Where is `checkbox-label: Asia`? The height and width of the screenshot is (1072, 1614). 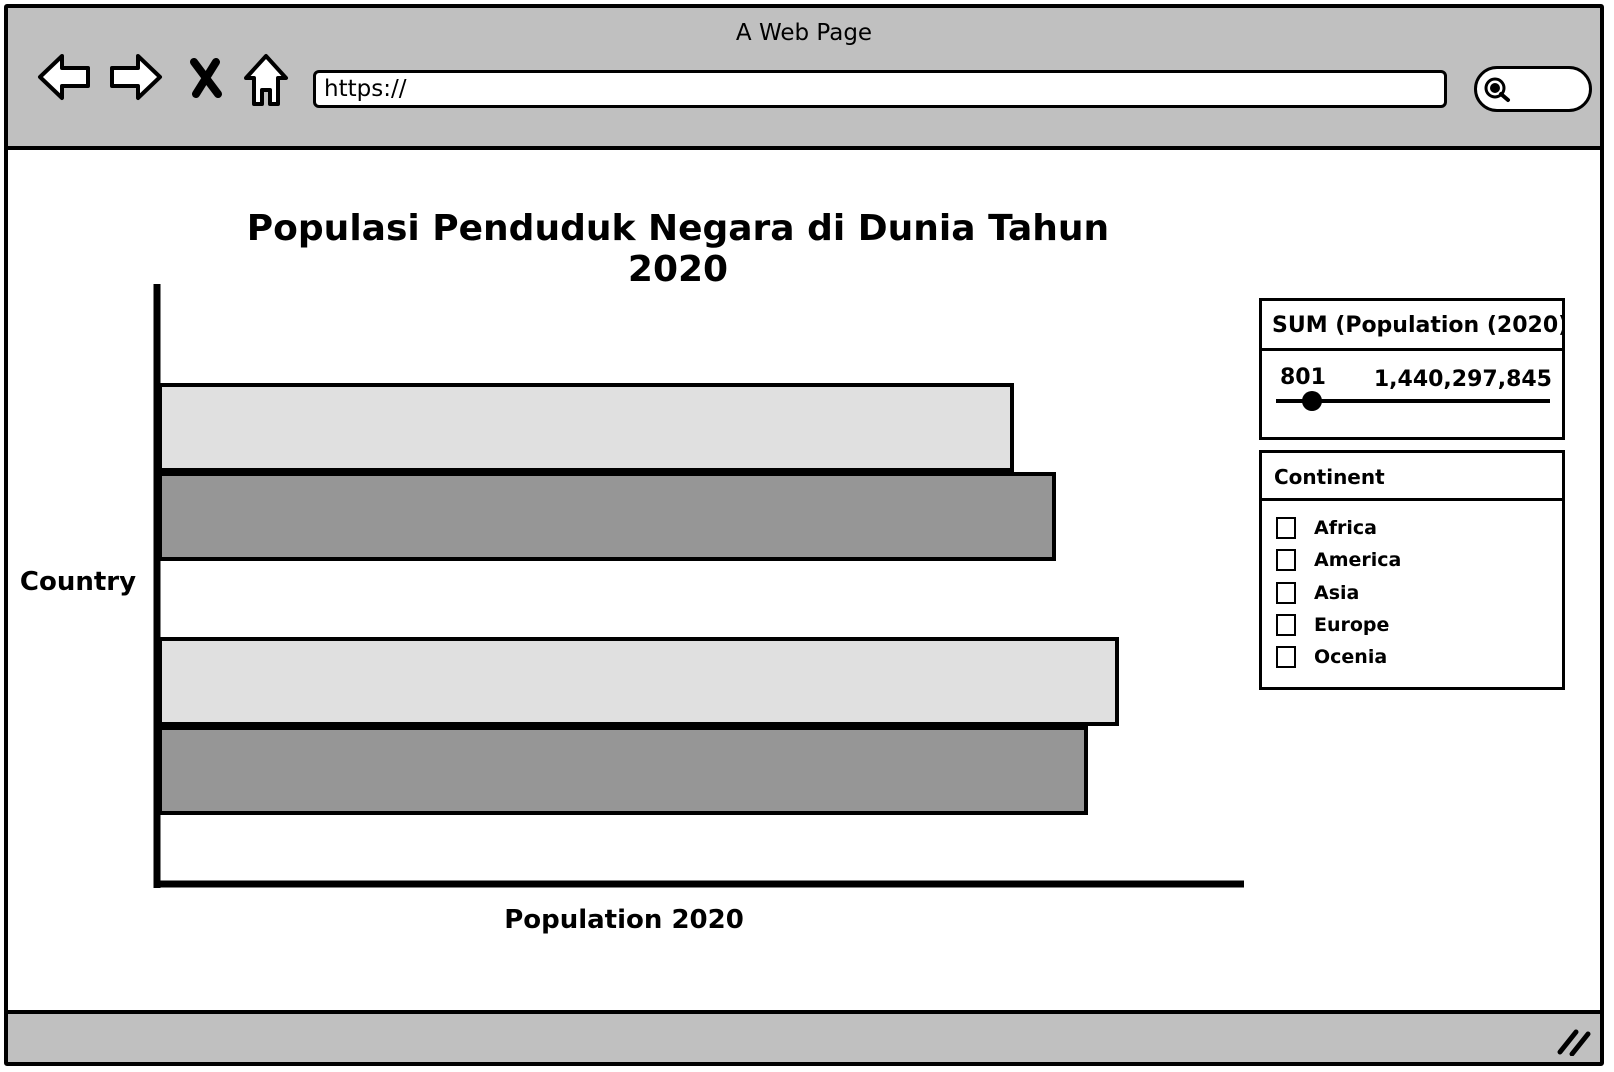
checkbox-label: Asia is located at coordinates (1337, 593).